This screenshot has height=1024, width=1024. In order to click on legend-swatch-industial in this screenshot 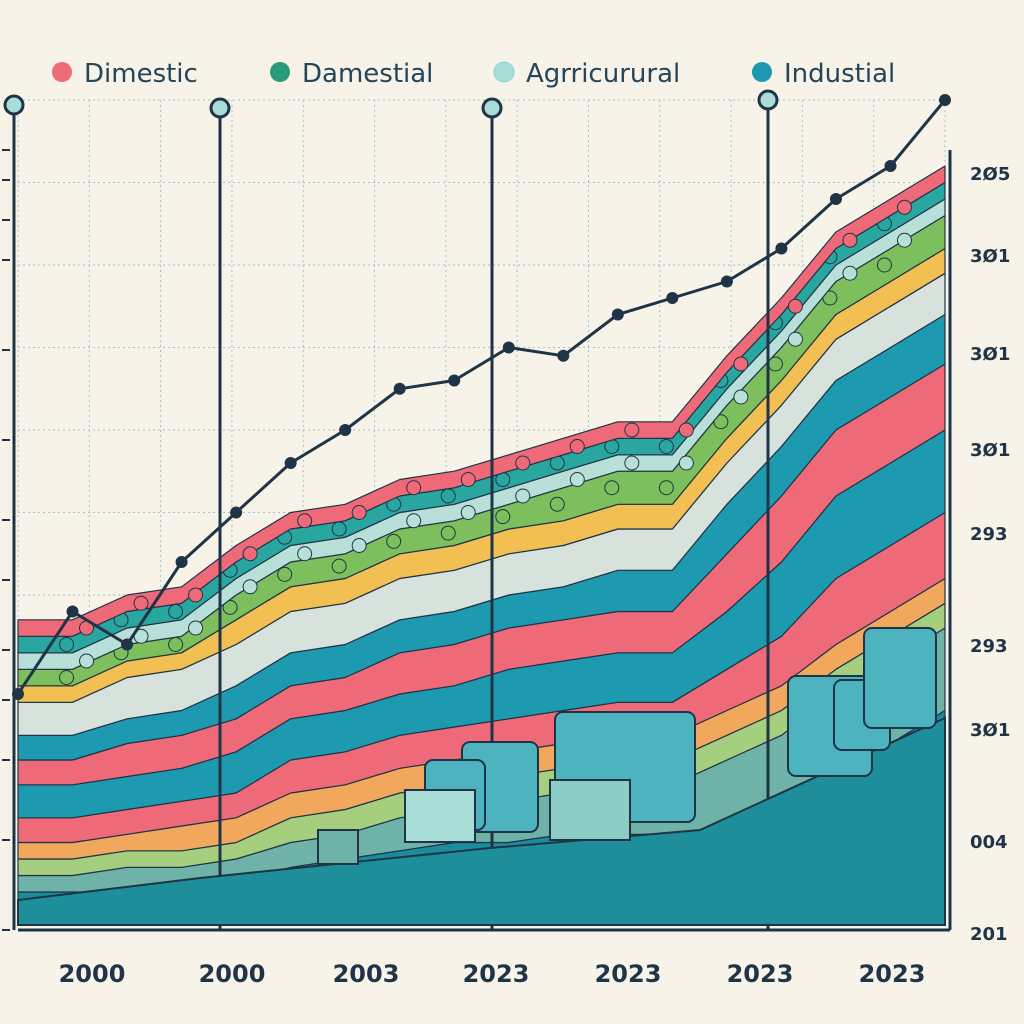, I will do `click(762, 72)`.